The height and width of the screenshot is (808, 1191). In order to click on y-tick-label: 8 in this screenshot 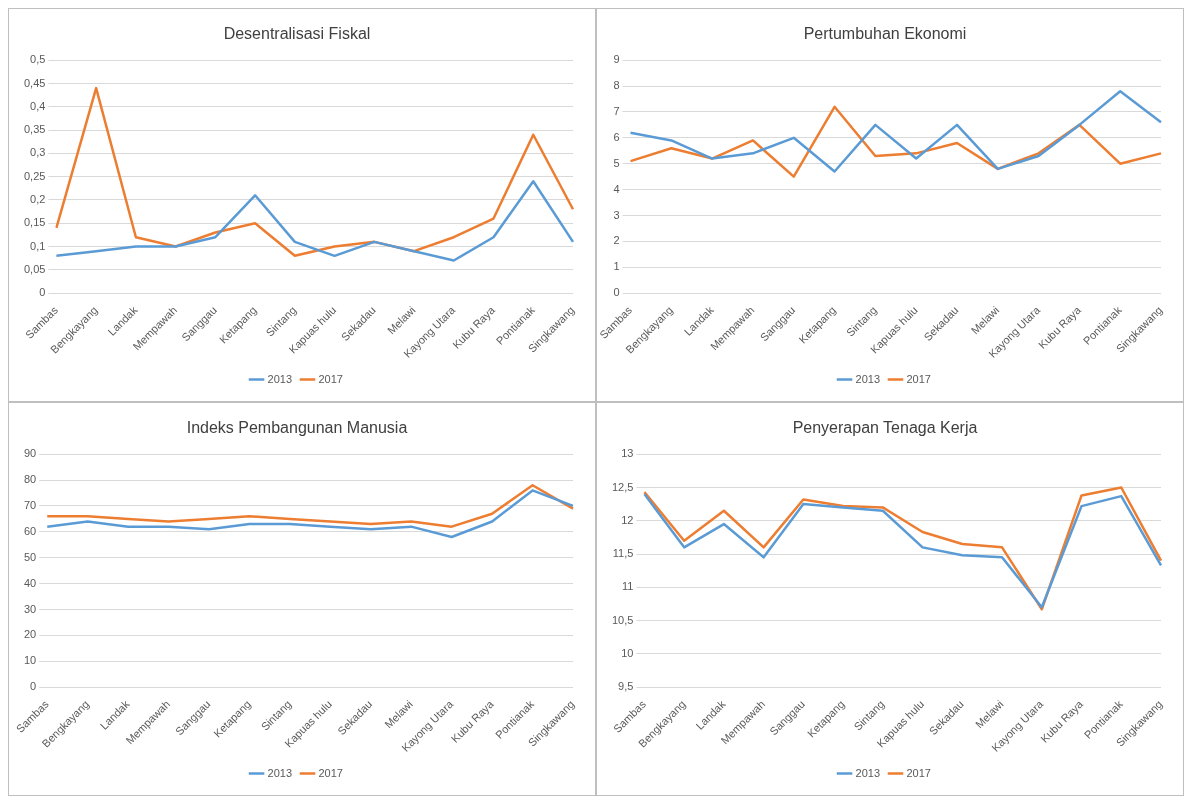, I will do `click(616, 85)`.